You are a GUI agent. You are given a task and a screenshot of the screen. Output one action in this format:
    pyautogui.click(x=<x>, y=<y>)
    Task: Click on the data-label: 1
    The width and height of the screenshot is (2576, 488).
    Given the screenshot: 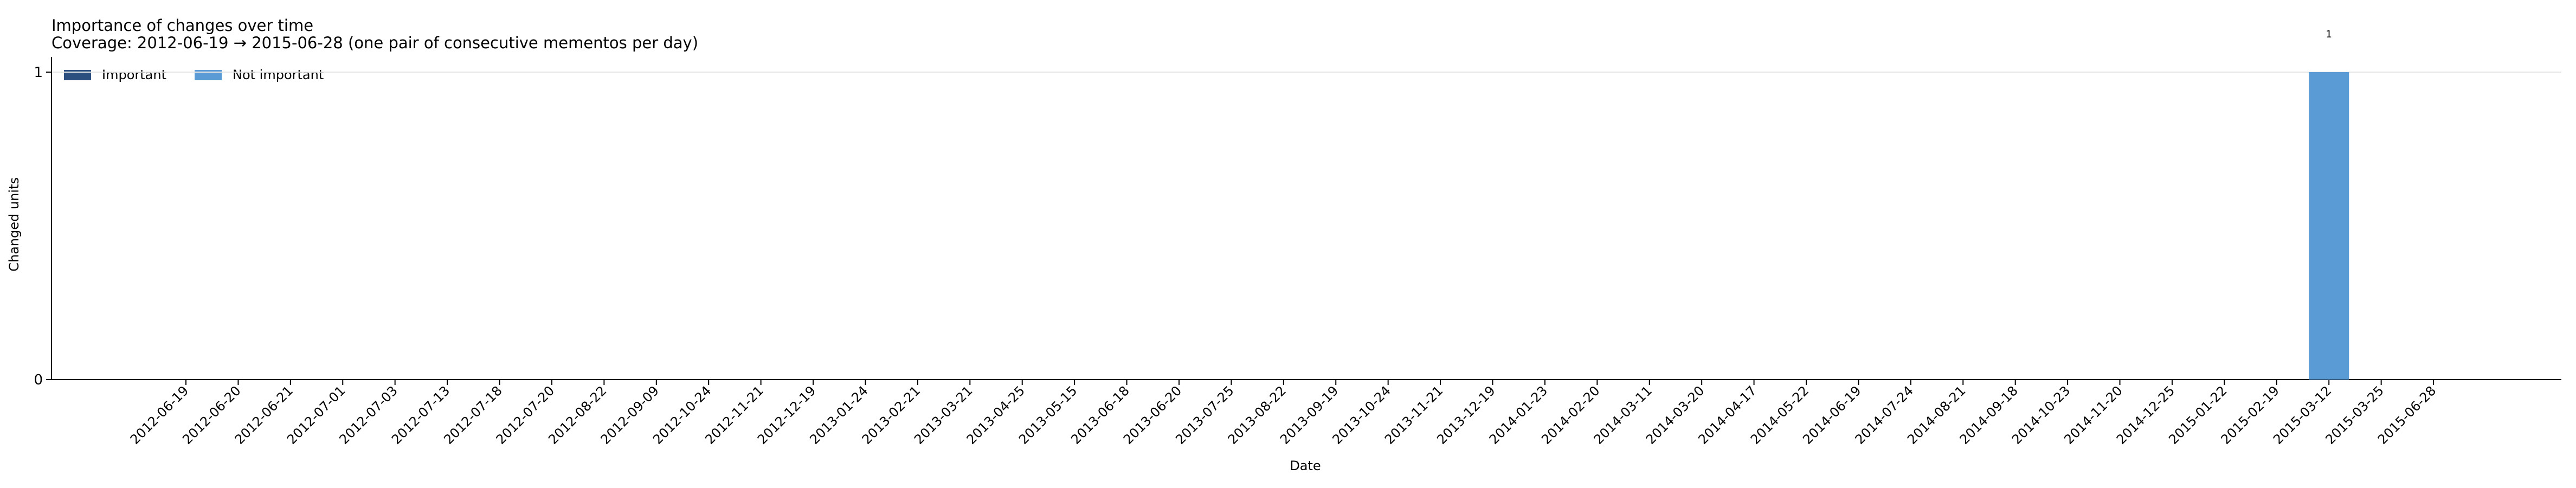 What is the action you would take?
    pyautogui.click(x=2329, y=34)
    